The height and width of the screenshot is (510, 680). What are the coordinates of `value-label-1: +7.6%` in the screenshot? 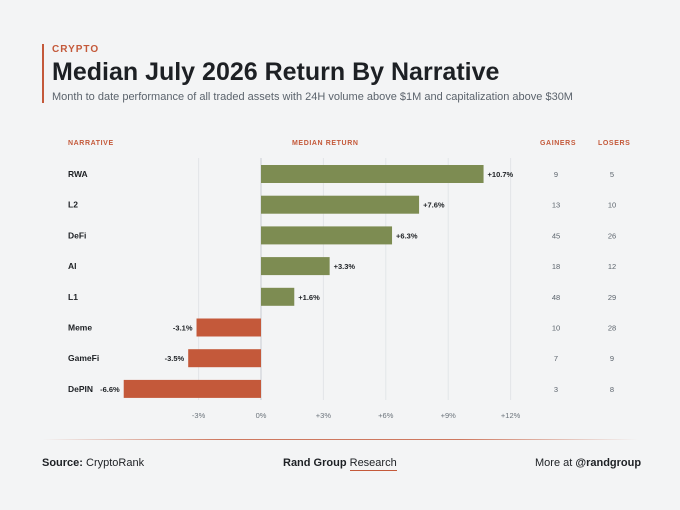 It's located at (434, 205).